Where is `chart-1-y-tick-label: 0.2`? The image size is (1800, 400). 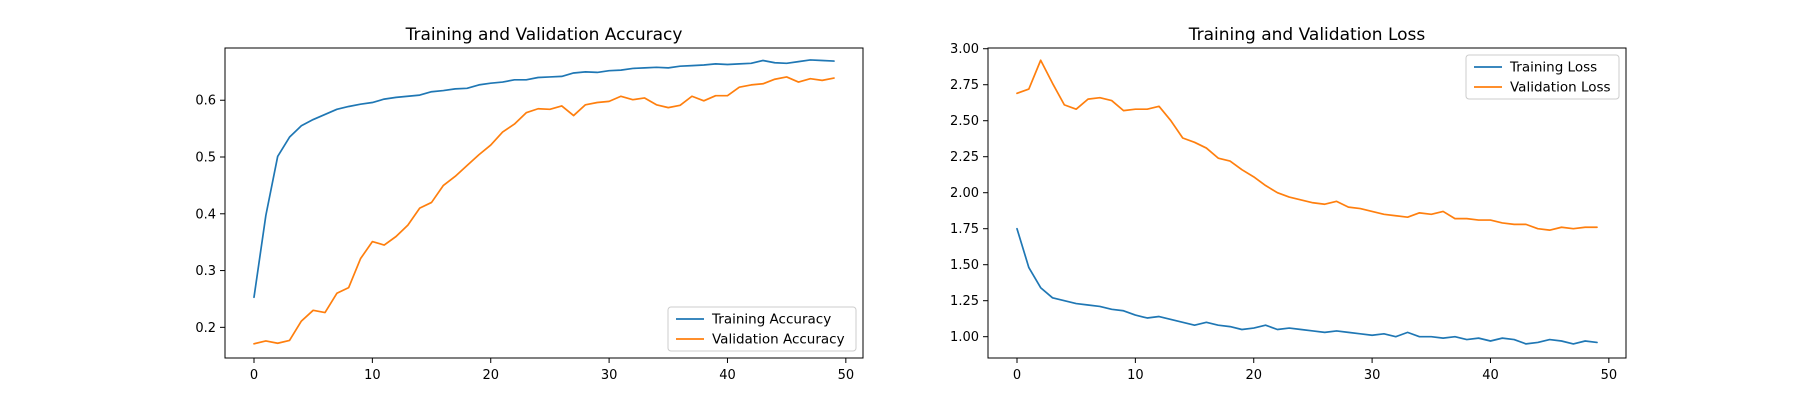
chart-1-y-tick-label: 0.2 is located at coordinates (205, 328).